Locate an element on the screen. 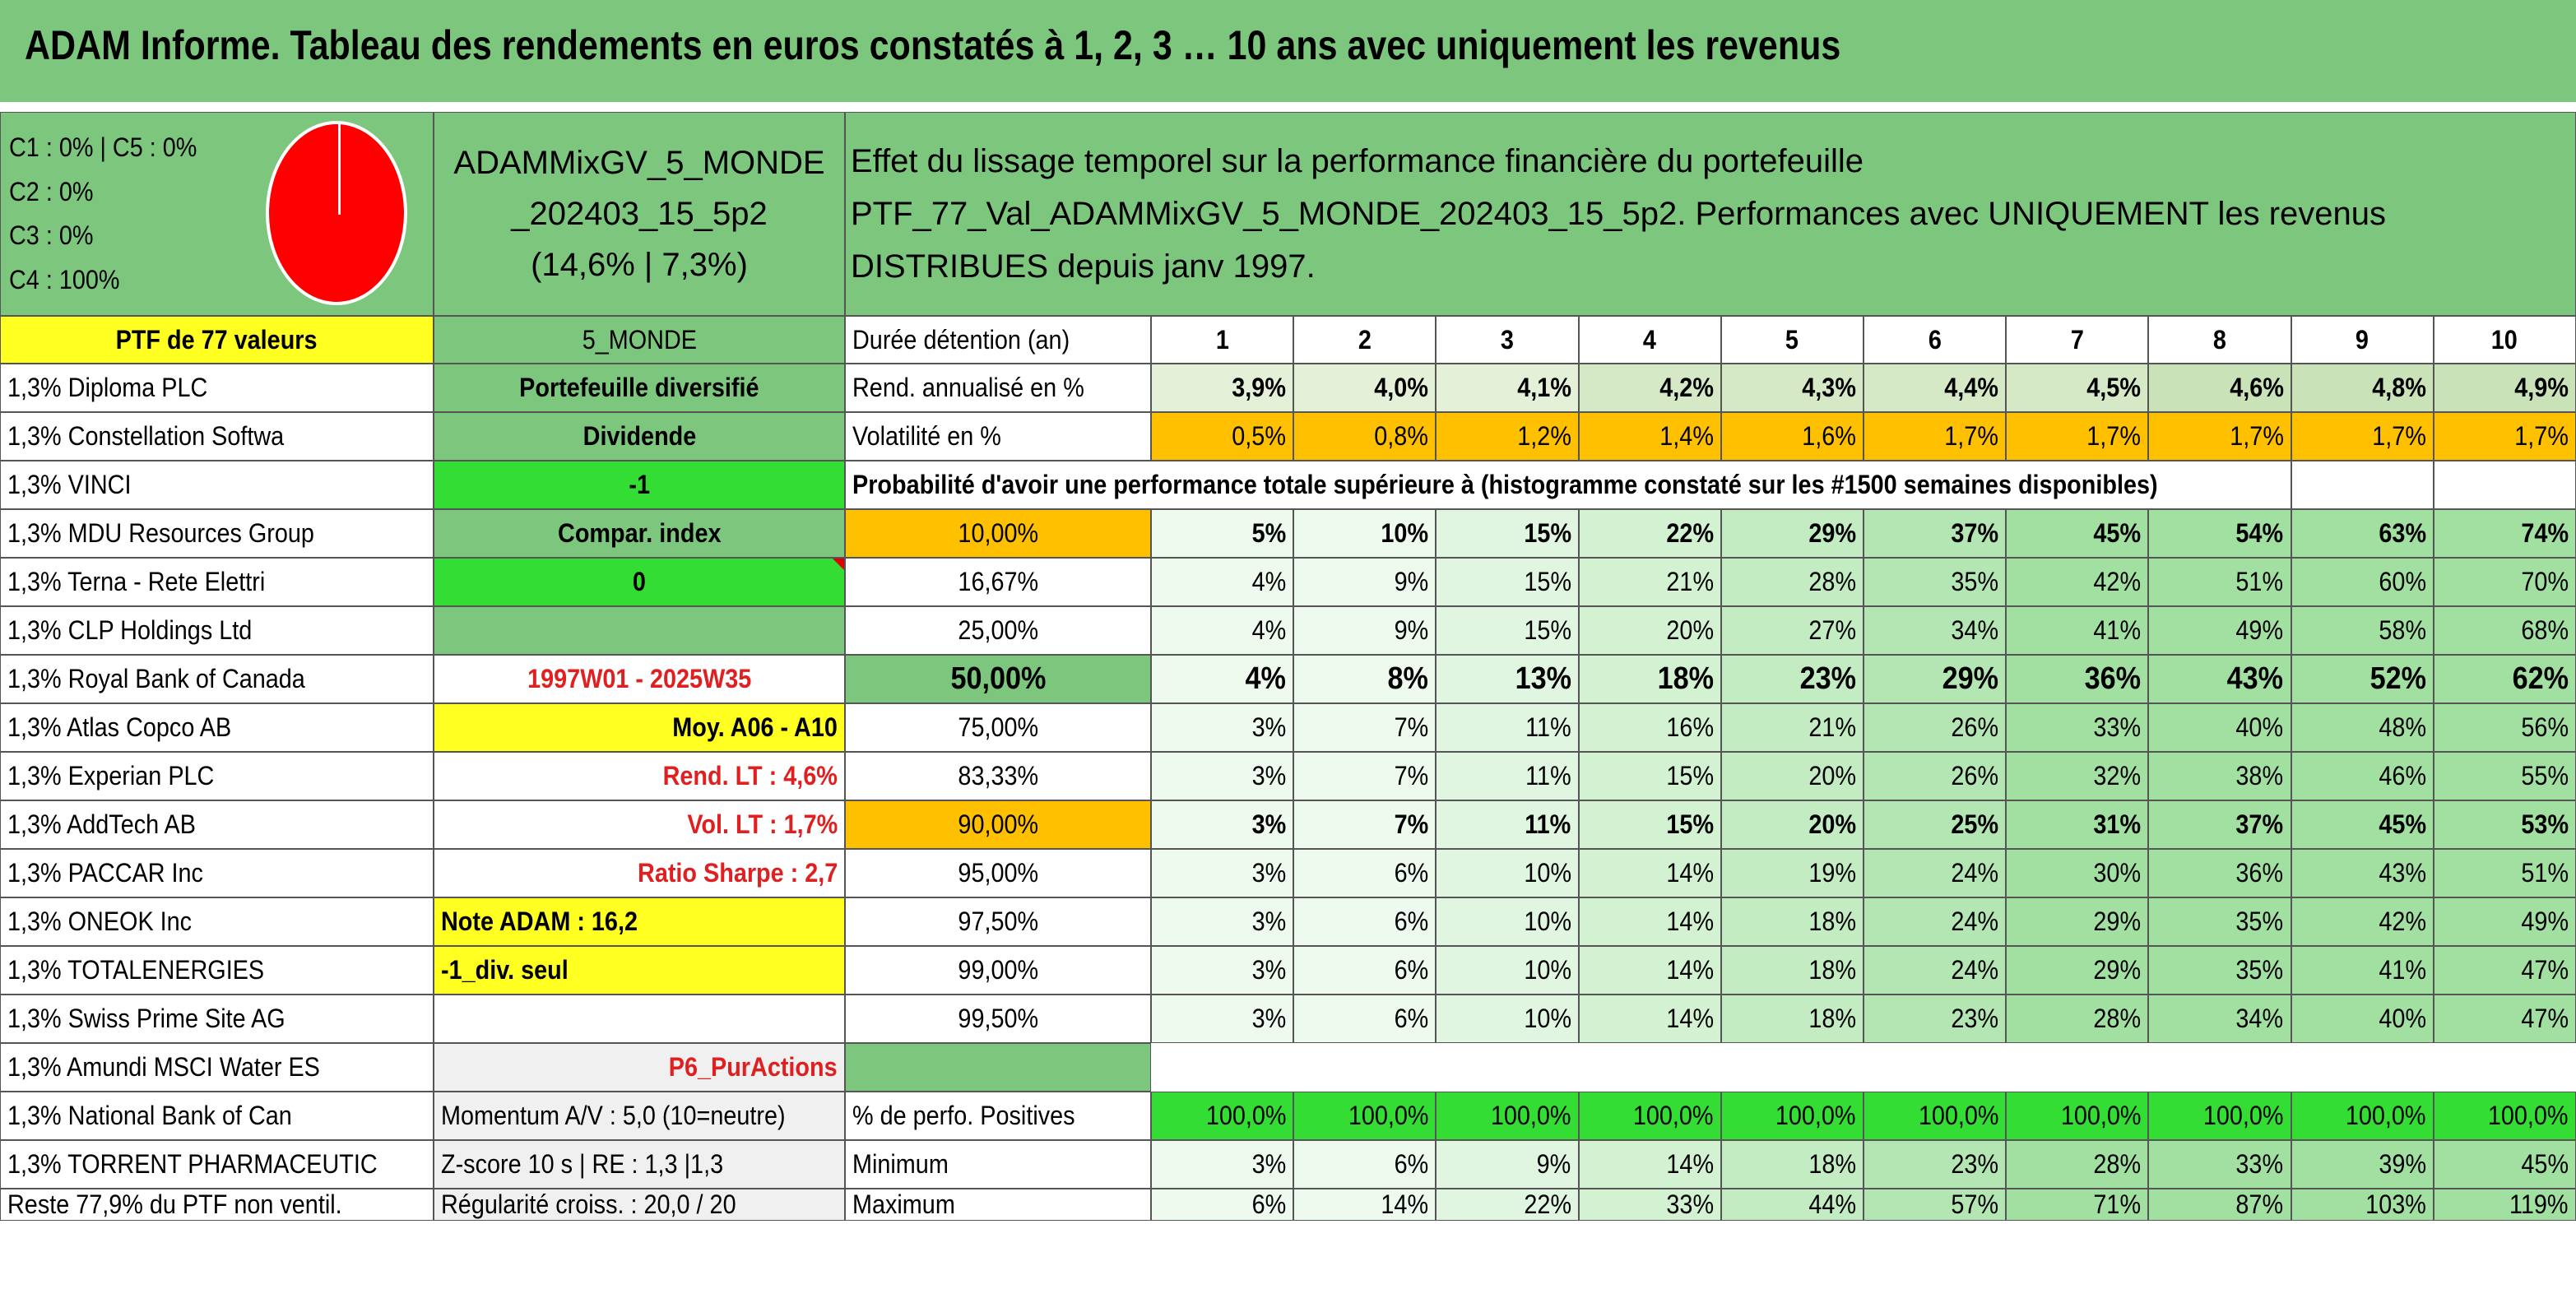 The height and width of the screenshot is (1289, 2576). holding-item: Reste 77,9% du PTF non ventil. is located at coordinates (217, 1205).